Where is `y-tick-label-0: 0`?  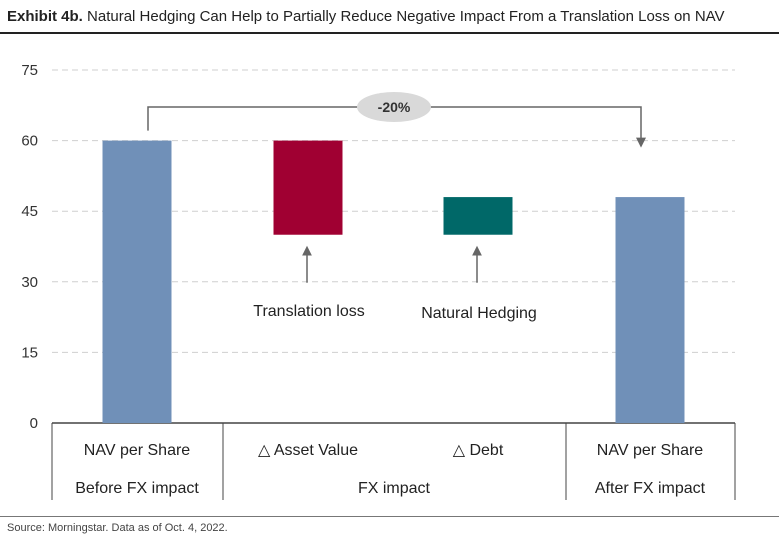 y-tick-label-0: 0 is located at coordinates (34, 423).